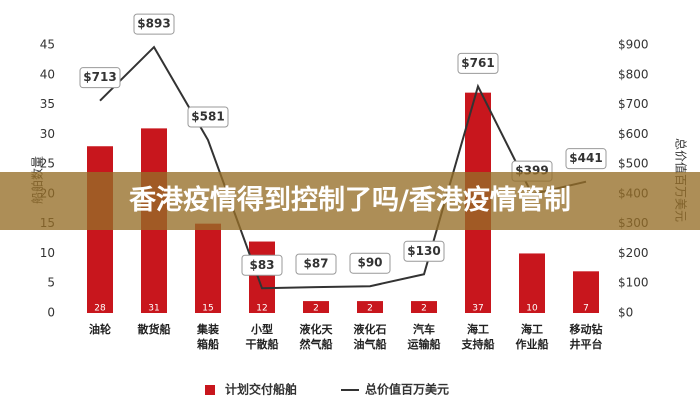 The image size is (700, 400). Describe the element at coordinates (633, 164) in the screenshot. I see `y2-tick-label: $500` at that location.